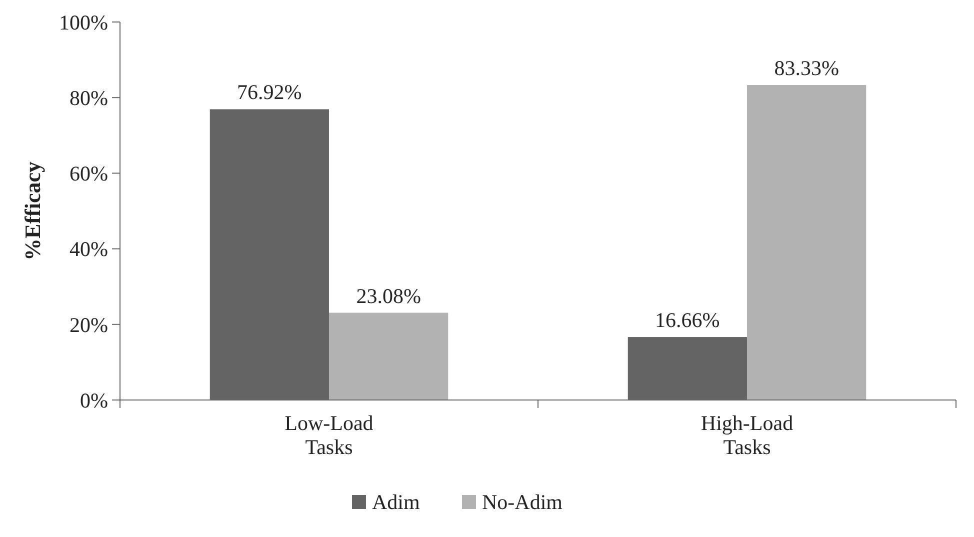  I want to click on legend-label: Adim, so click(396, 502).